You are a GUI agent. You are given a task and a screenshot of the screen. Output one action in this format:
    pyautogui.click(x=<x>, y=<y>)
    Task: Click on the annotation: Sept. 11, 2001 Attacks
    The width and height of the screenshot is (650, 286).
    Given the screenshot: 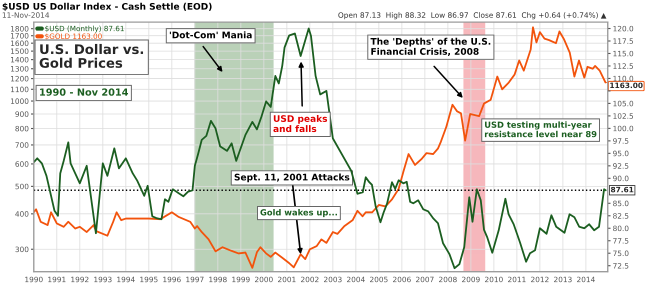 What is the action you would take?
    pyautogui.click(x=292, y=178)
    